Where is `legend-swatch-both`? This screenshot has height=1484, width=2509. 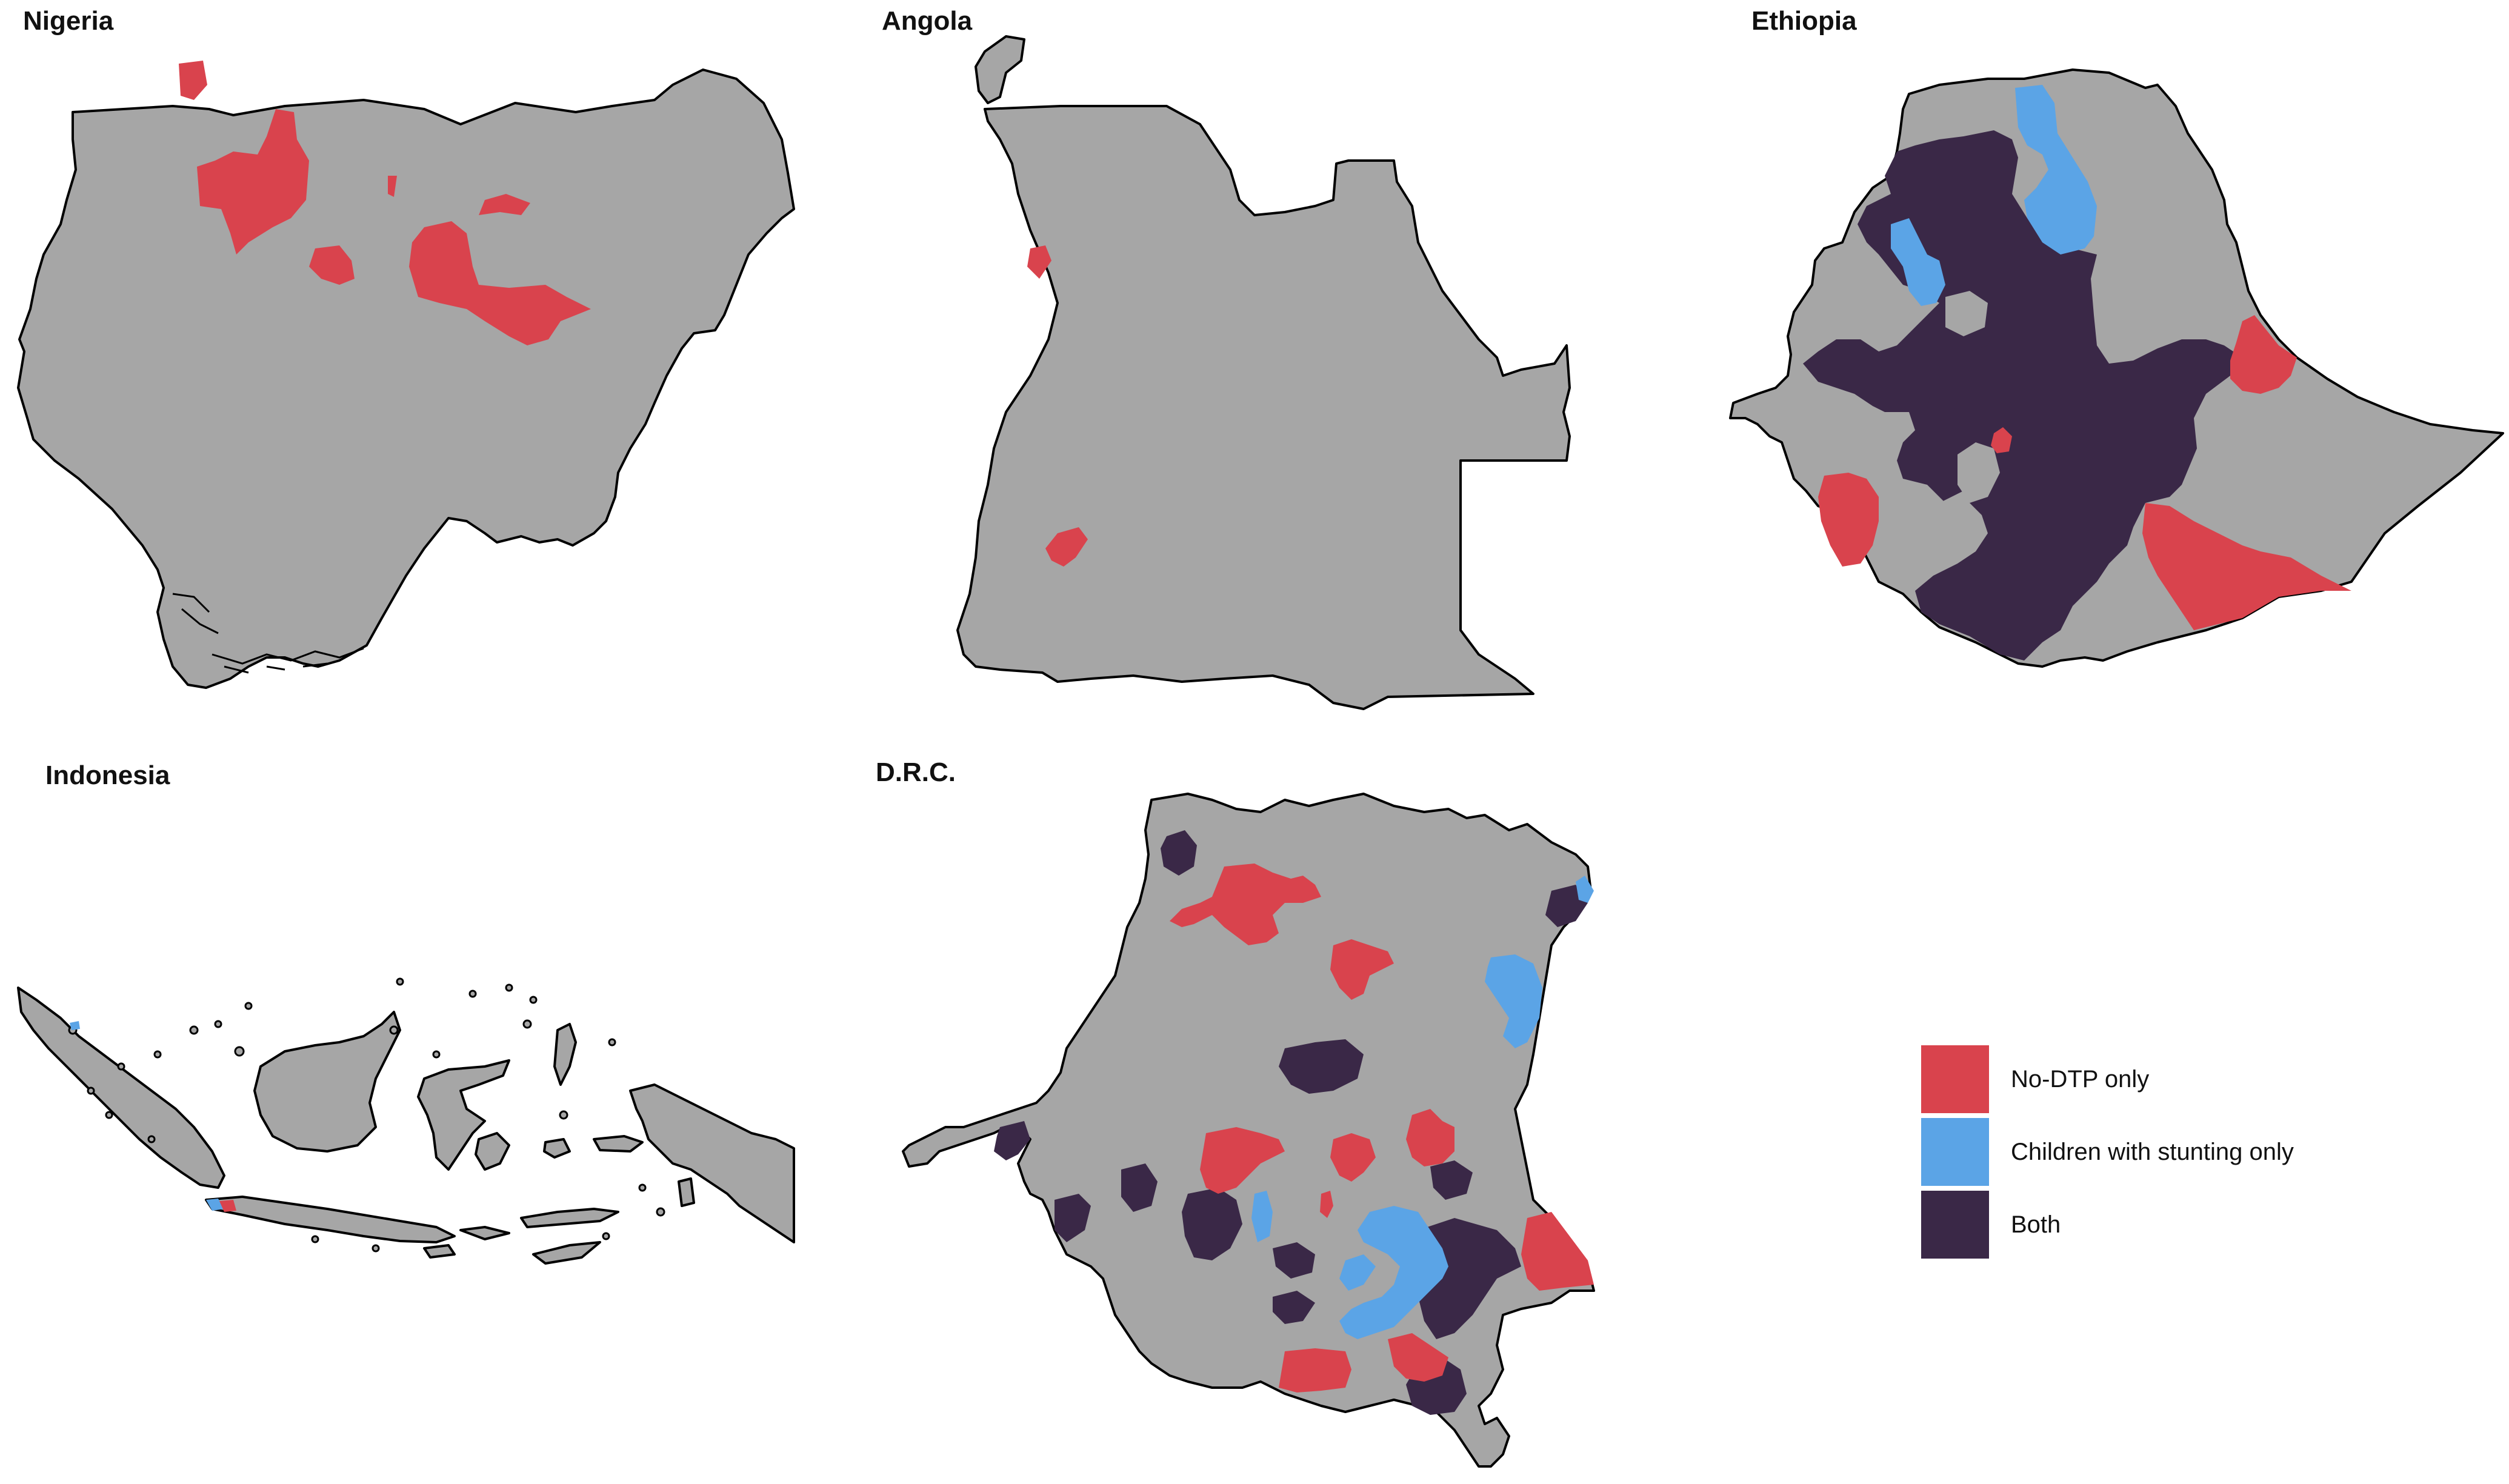
legend-swatch-both is located at coordinates (1955, 1225).